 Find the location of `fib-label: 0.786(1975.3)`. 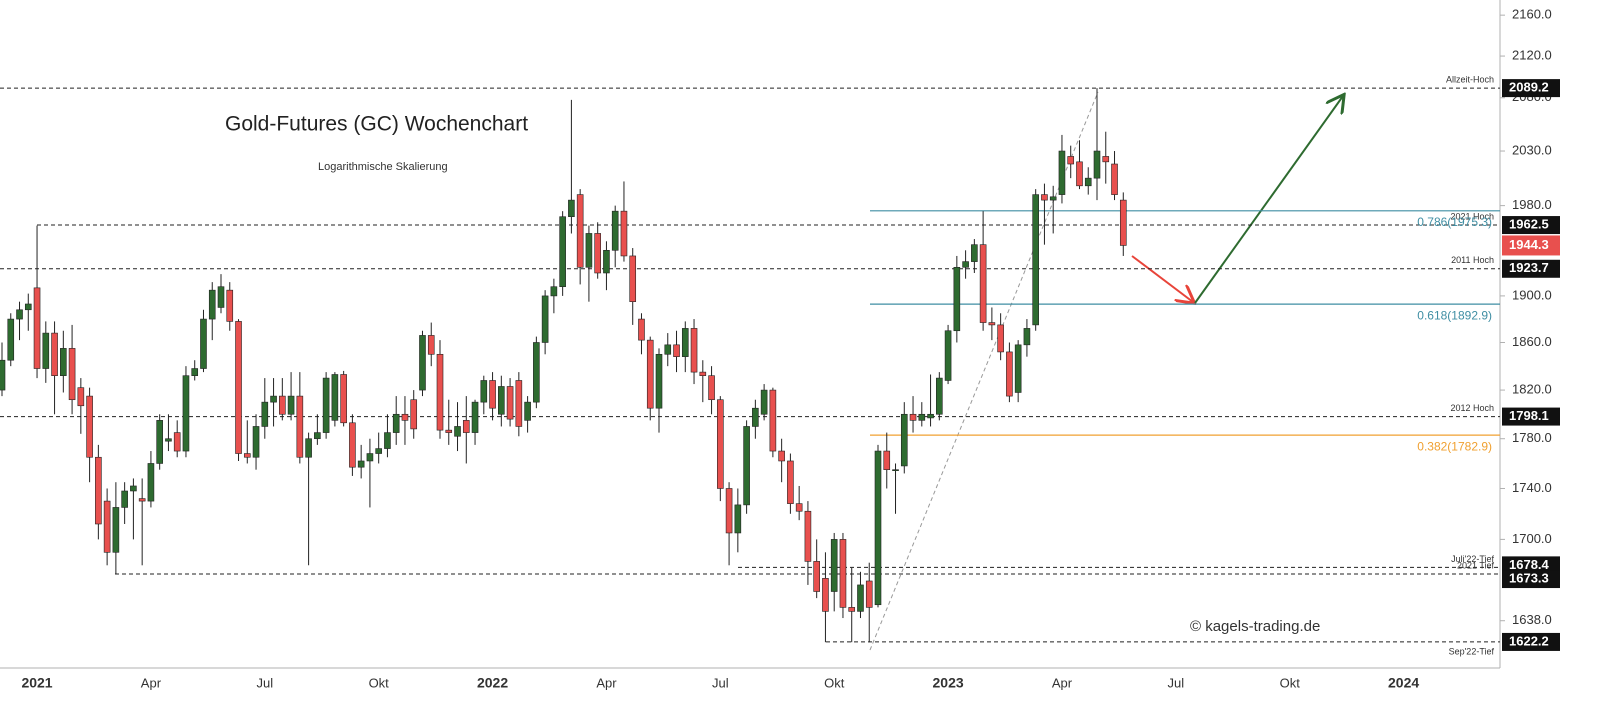

fib-label: 0.786(1975.3) is located at coordinates (1454, 222).